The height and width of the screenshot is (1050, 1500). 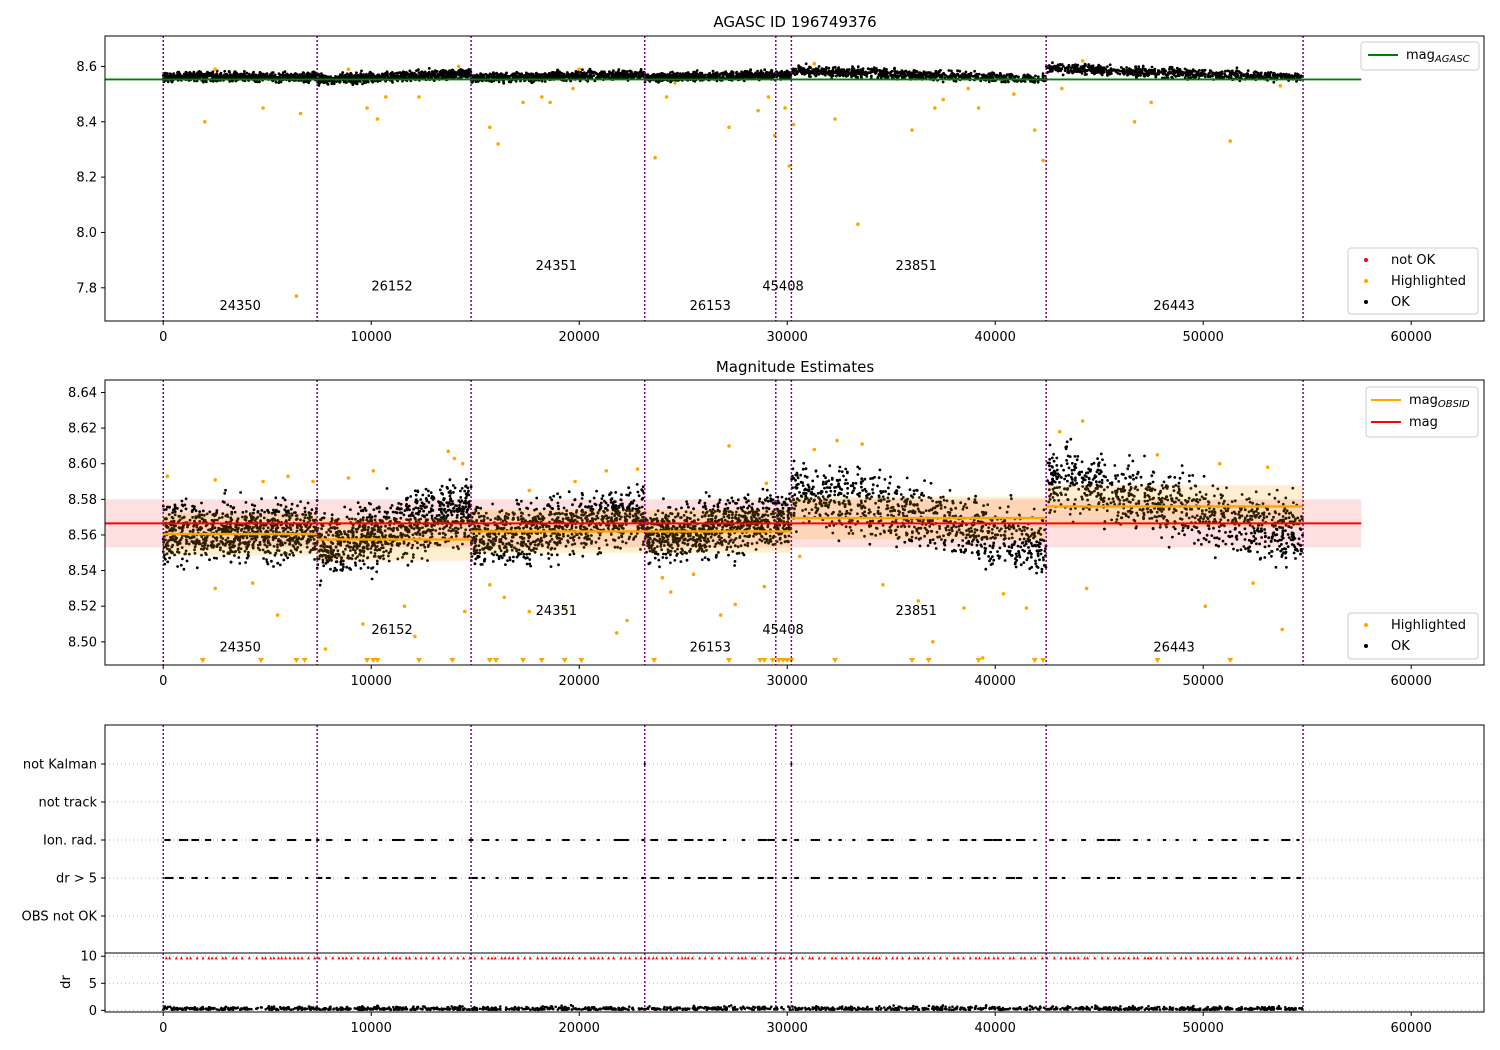 I want to click on y-tick-label: 8.6, so click(x=86, y=67).